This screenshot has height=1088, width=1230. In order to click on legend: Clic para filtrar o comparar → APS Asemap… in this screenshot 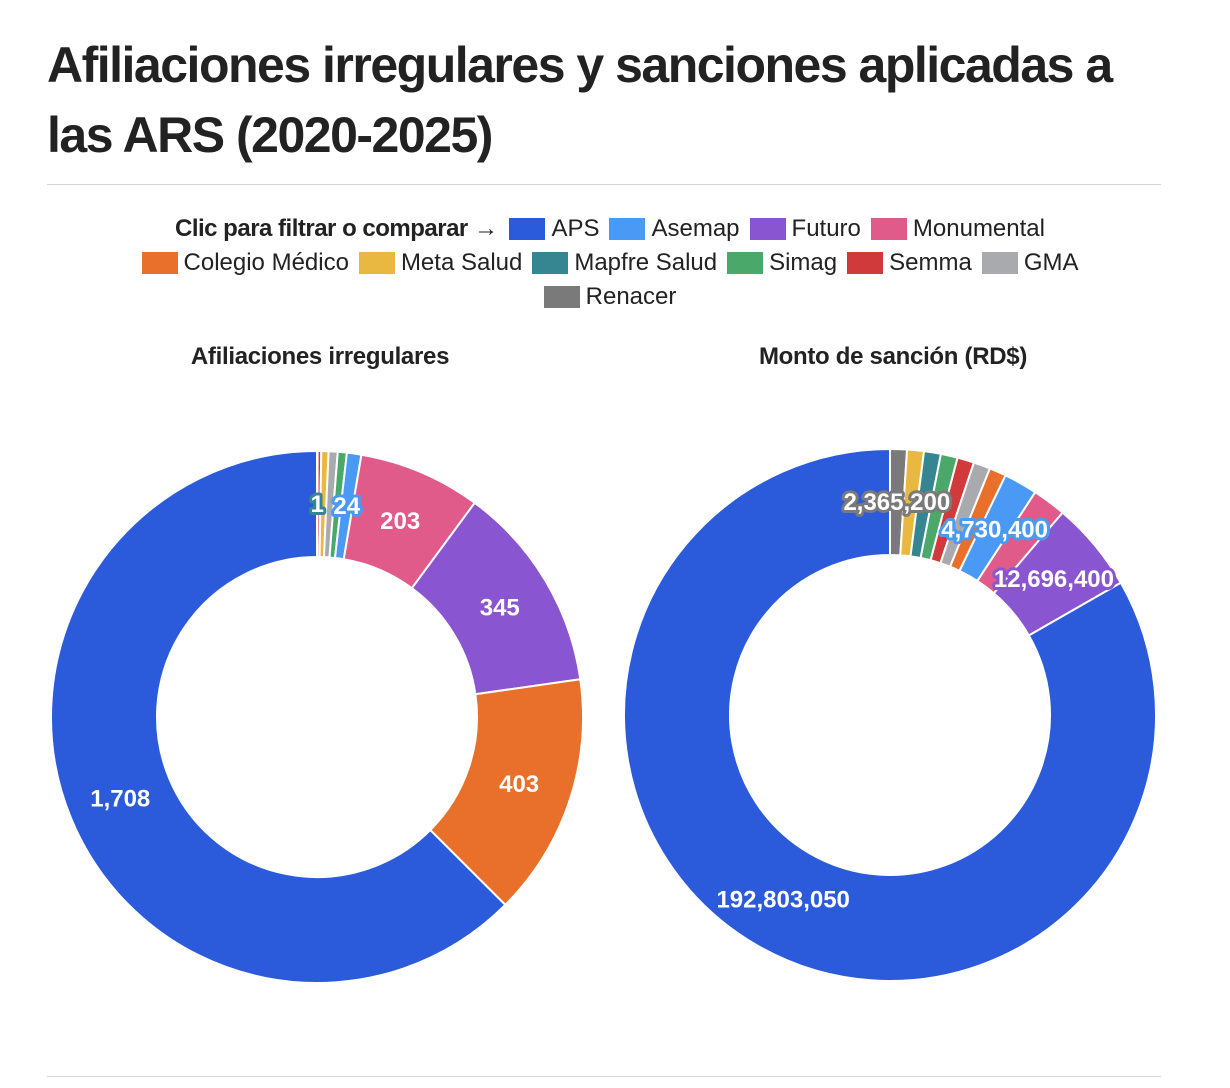, I will do `click(615, 263)`.